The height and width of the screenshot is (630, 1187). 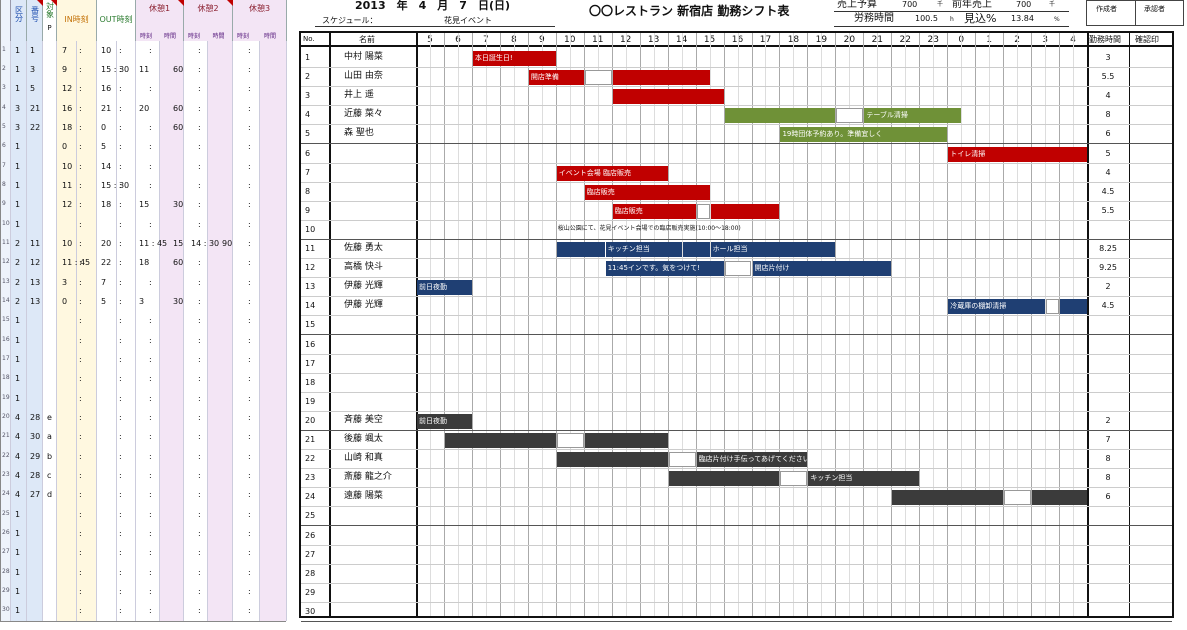 I want to click on shift-bar: イベント会場 臨店販売, so click(x=612, y=173).